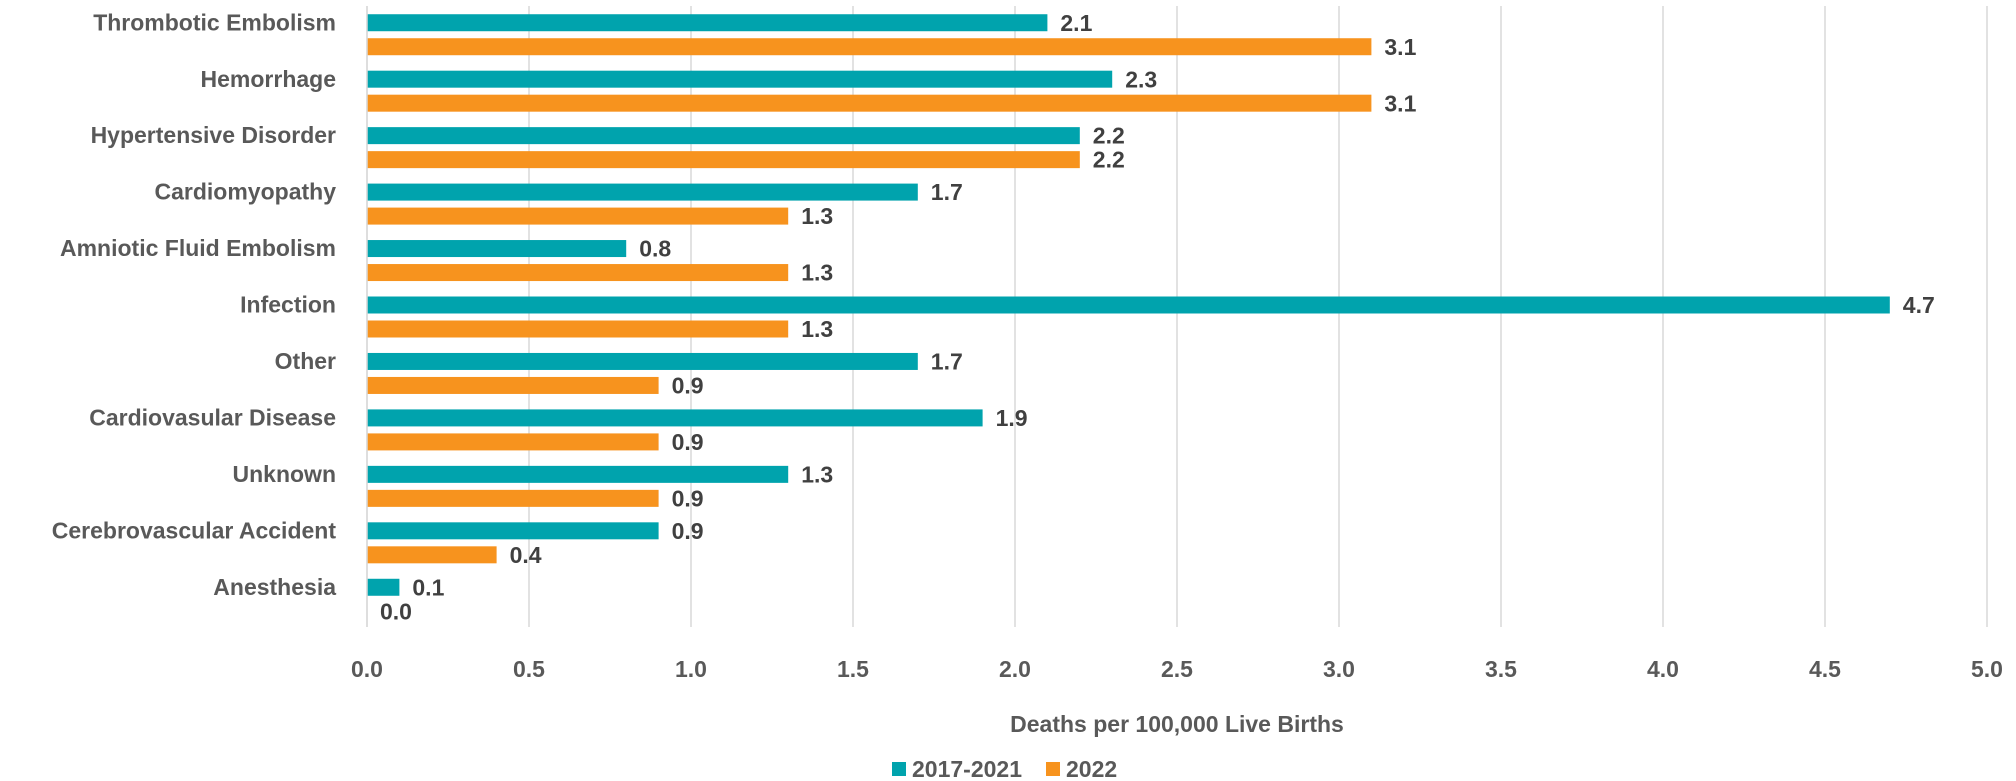 This screenshot has width=2016, height=781. What do you see at coordinates (1141, 79) in the screenshot?
I see `data-label: 2.3` at bounding box center [1141, 79].